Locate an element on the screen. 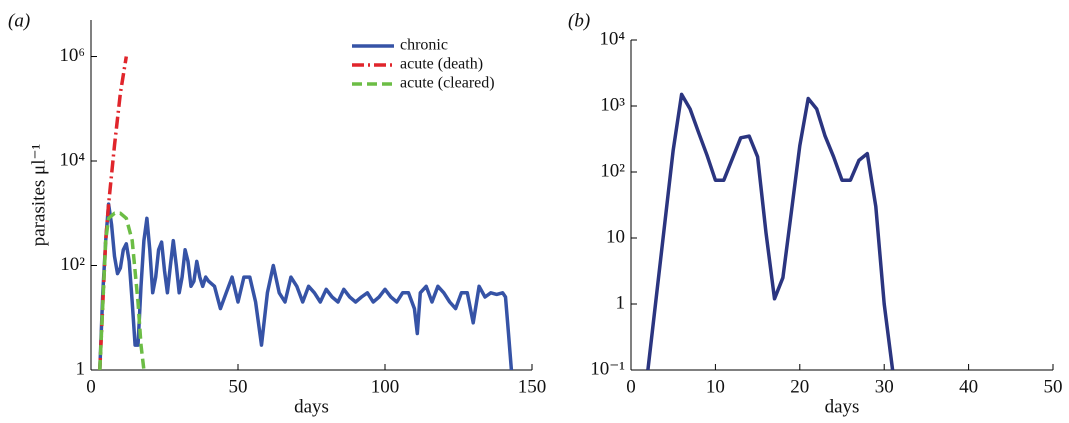 The height and width of the screenshot is (423, 1069). x-tick-label: 100 is located at coordinates (385, 386).